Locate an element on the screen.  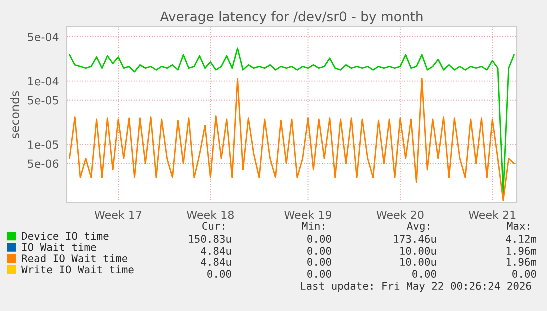
legend-label: Device IO time is located at coordinates (65, 236).